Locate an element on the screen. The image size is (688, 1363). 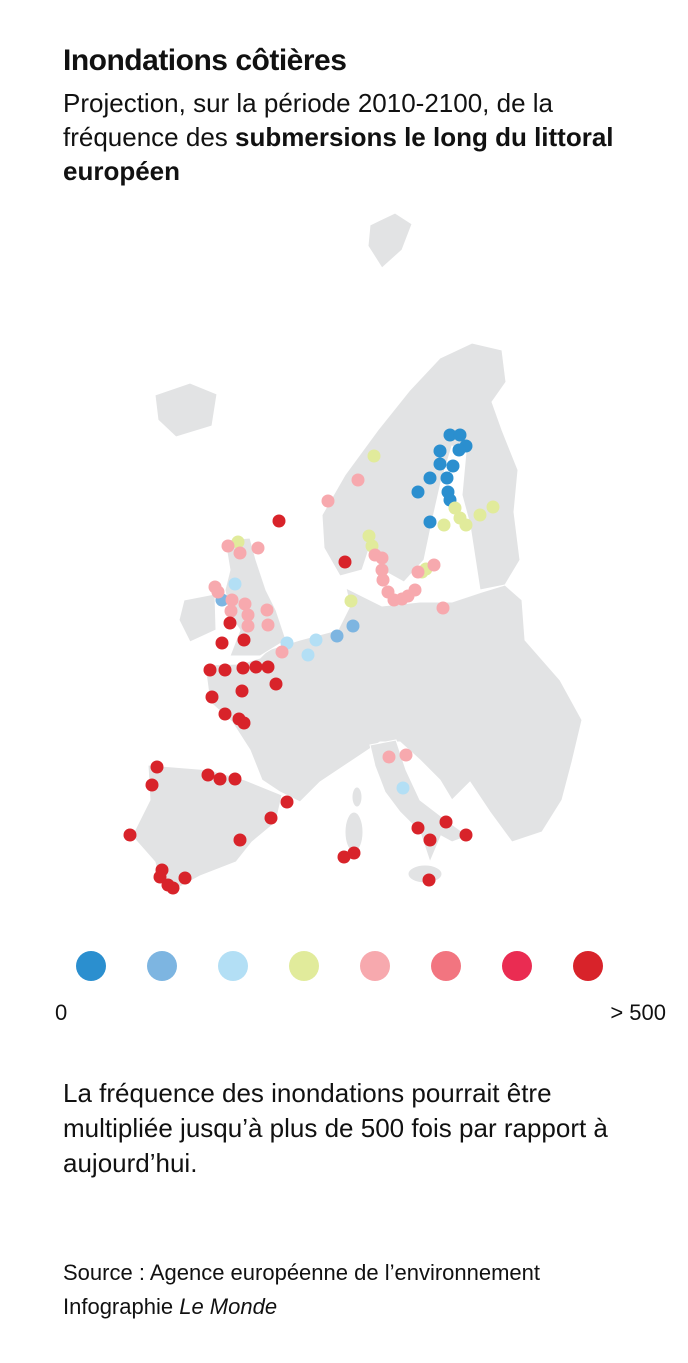
credit-name: Le Monde is located at coordinates (228, 1306).